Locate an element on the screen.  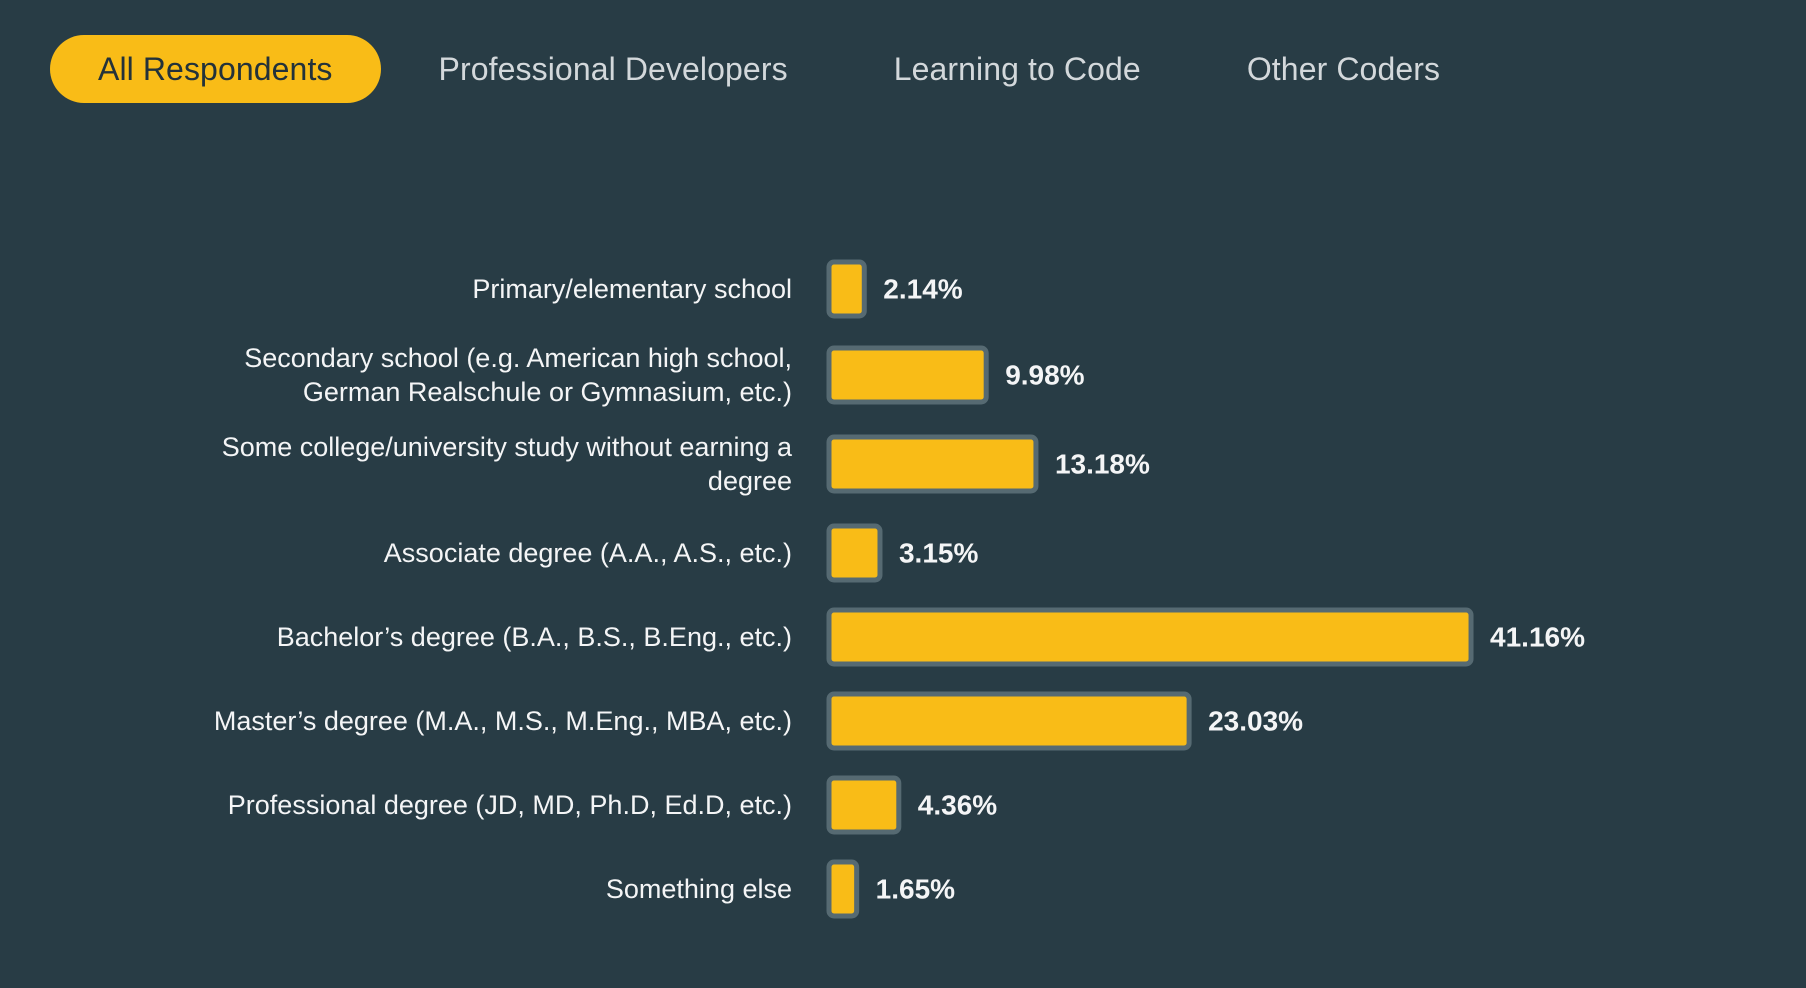
category-label: degree is located at coordinates (750, 481).